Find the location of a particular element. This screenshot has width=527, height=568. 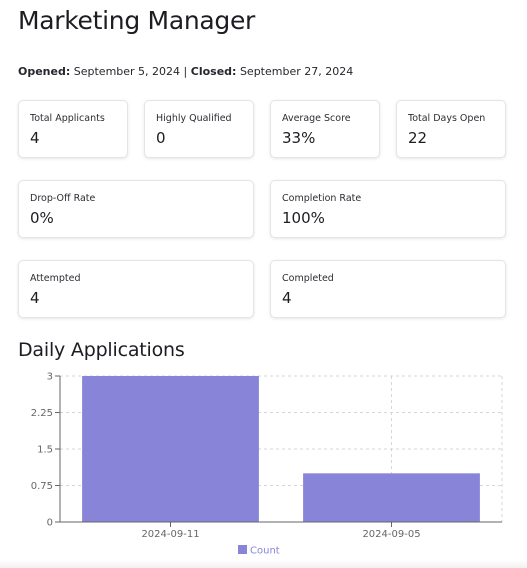

stat-label: Total Applicants is located at coordinates (67, 118).